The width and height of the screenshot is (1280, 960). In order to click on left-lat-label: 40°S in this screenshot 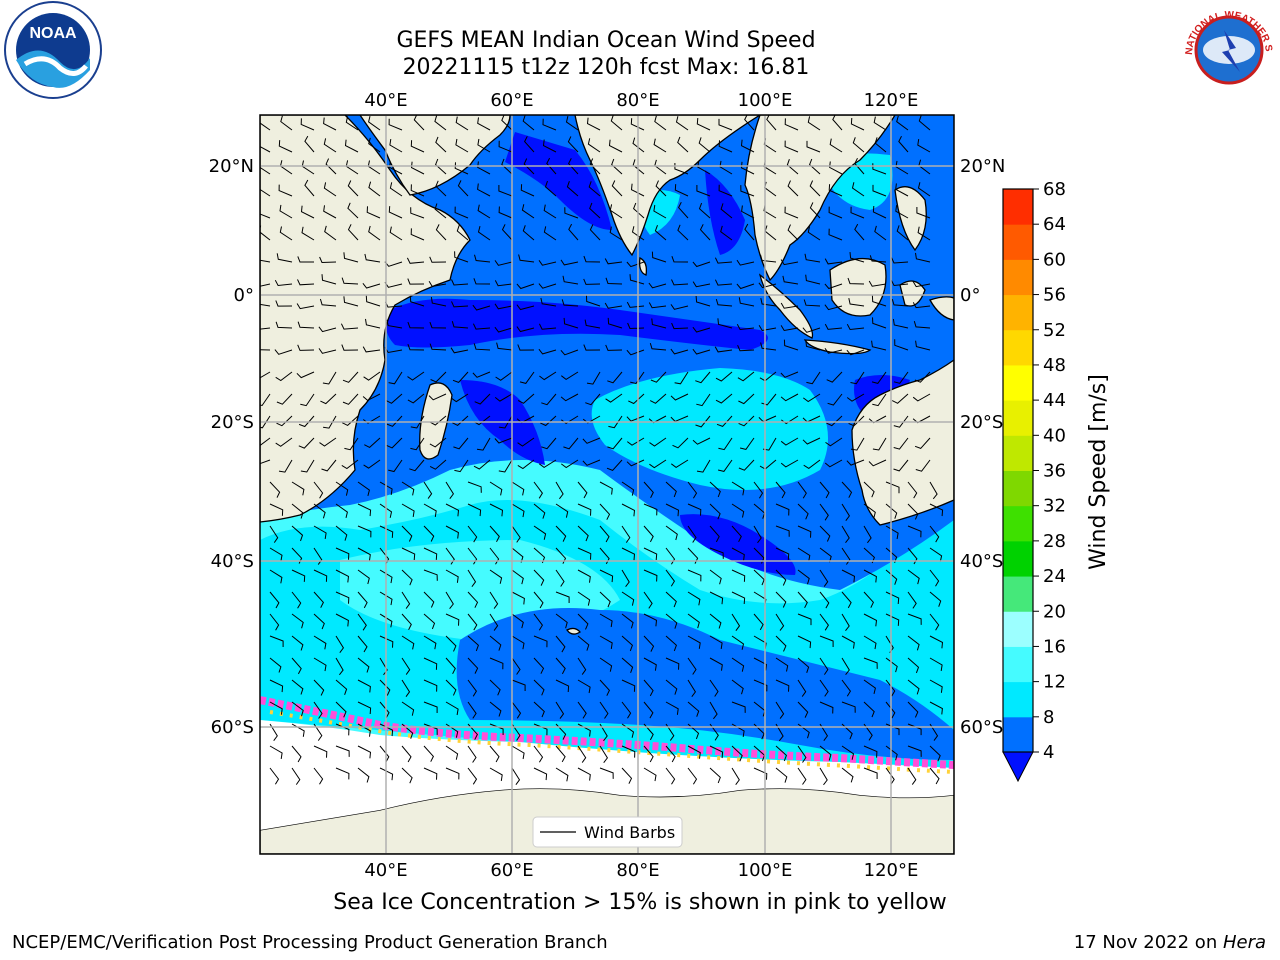, I will do `click(232, 561)`.